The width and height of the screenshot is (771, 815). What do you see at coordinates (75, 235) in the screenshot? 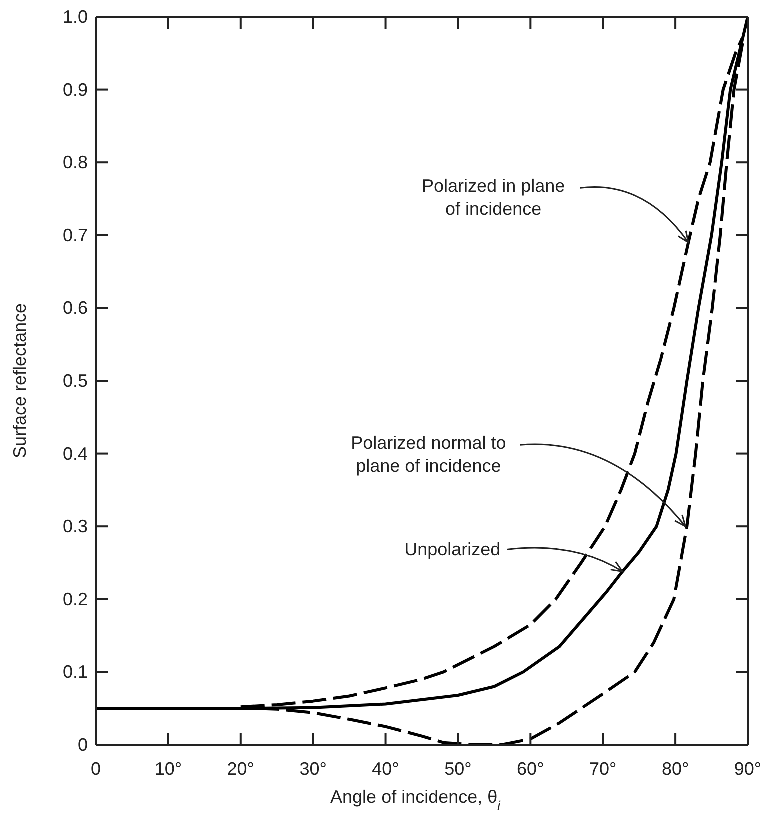
I see `y-tick-label: 0.7` at bounding box center [75, 235].